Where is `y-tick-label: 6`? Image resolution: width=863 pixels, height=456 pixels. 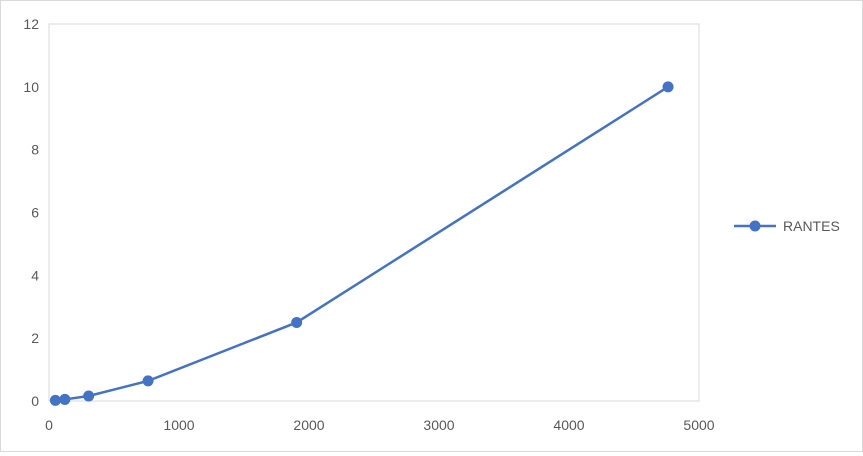
y-tick-label: 6 is located at coordinates (35, 213).